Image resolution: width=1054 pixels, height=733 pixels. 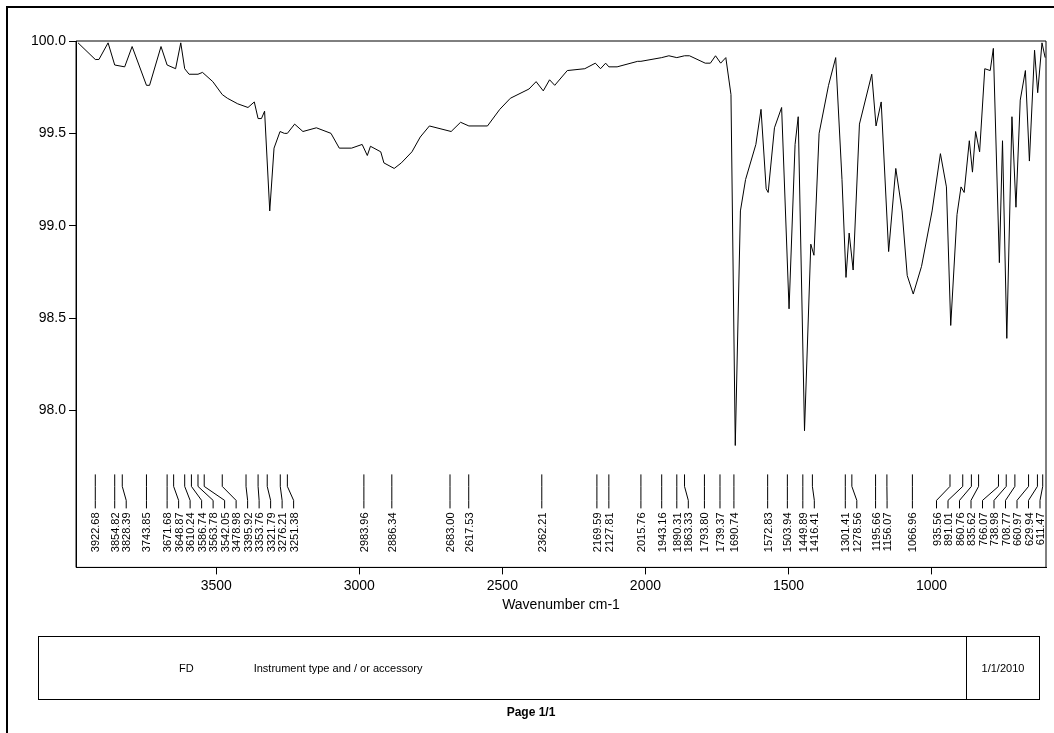 What do you see at coordinates (767, 532) in the screenshot?
I see `annotation: 1572.83` at bounding box center [767, 532].